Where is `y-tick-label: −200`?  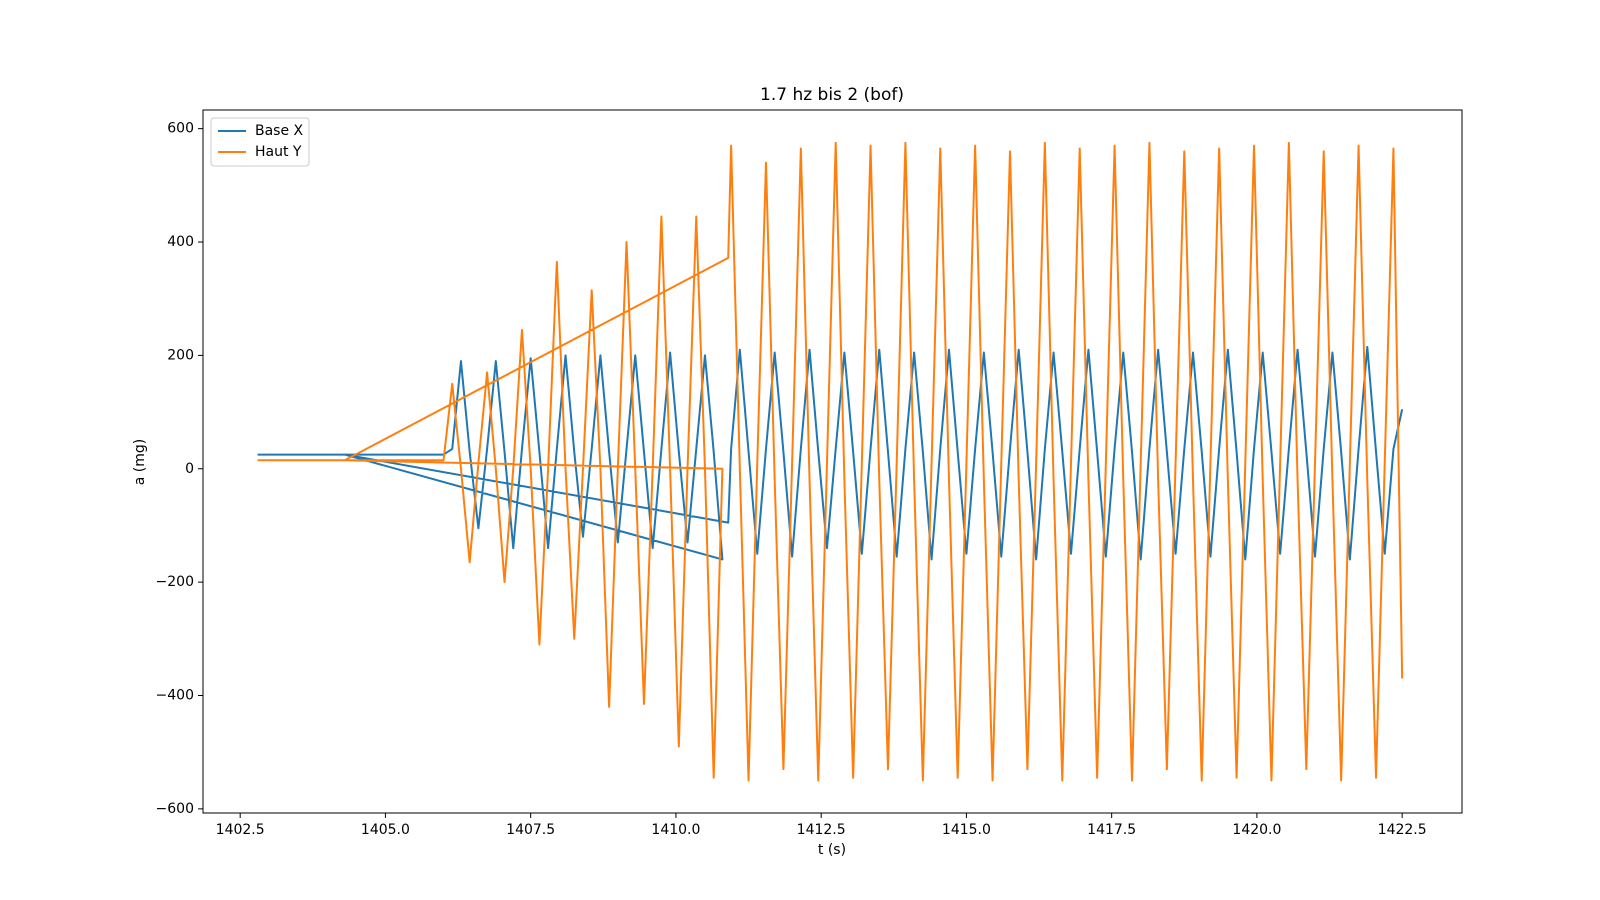
y-tick-label: −200 is located at coordinates (175, 582).